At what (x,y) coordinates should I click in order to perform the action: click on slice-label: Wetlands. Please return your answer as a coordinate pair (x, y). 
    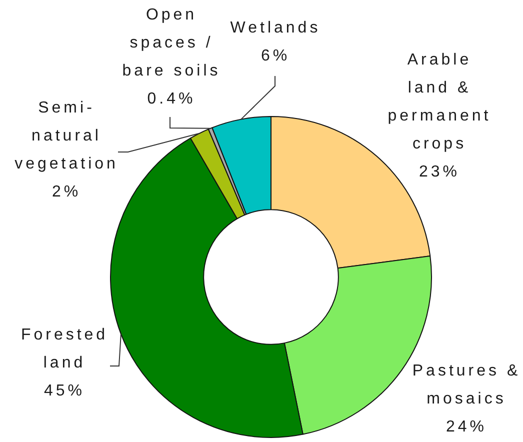
    Looking at the image, I should click on (275, 27).